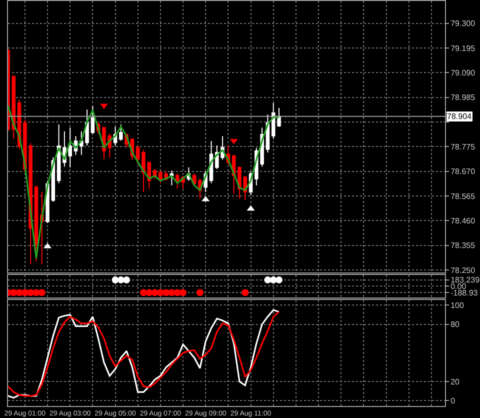  I want to click on y-tick-label: 78.985, so click(463, 97).